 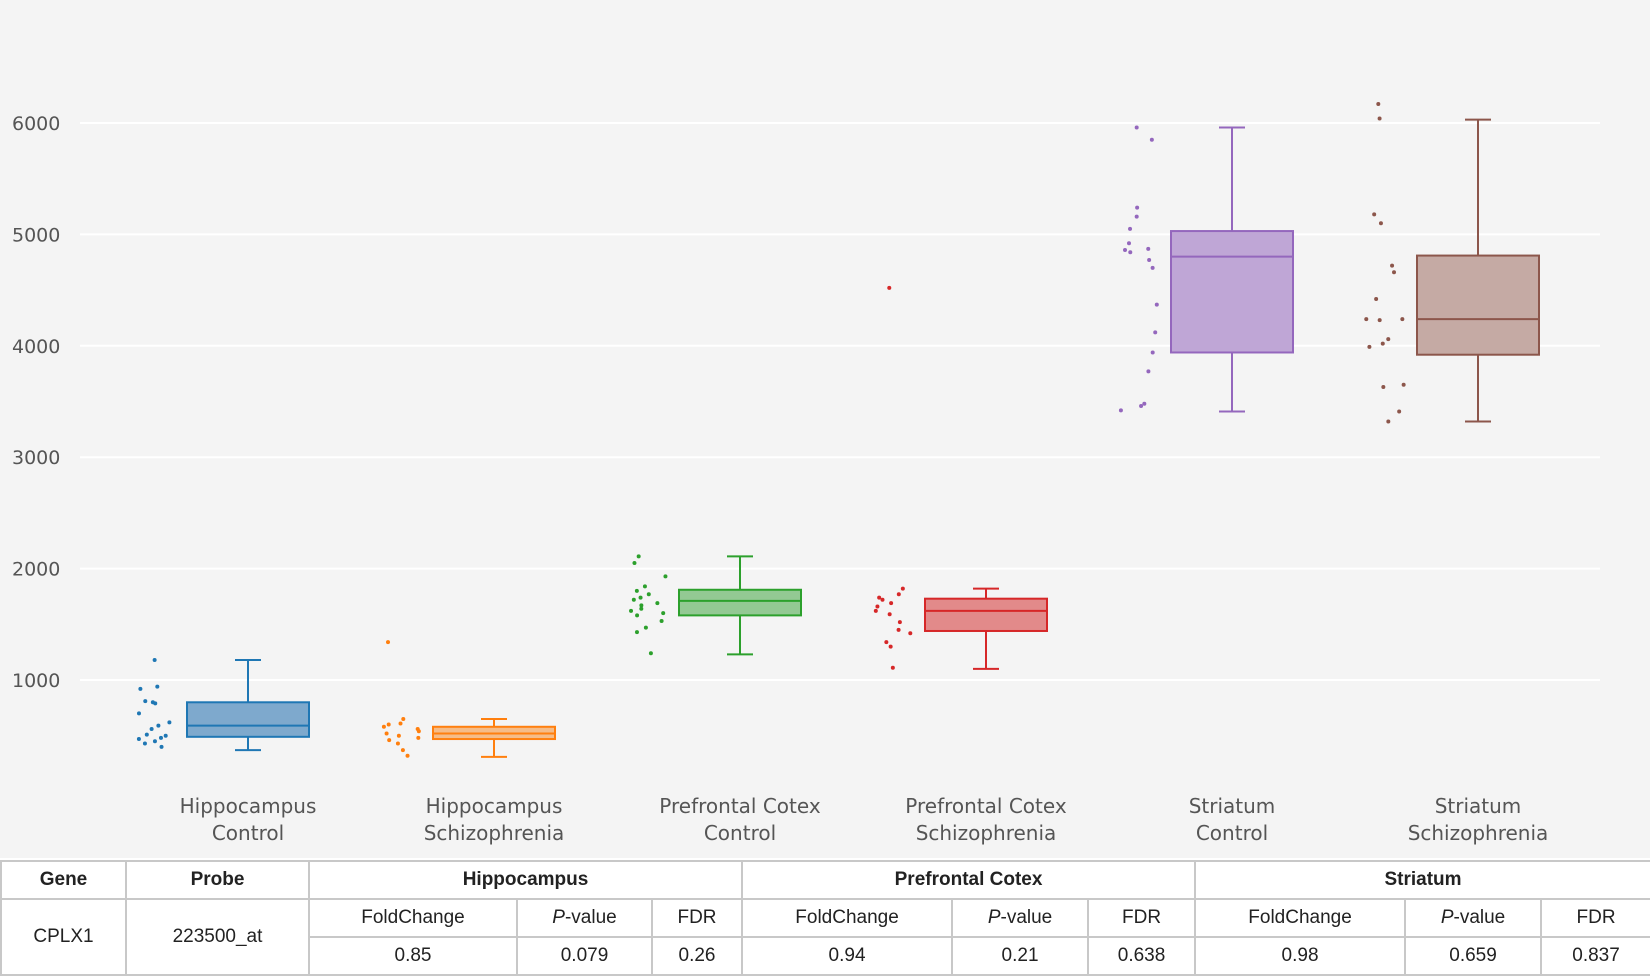 I want to click on striatum-foldchange-value: 0.98, so click(x=1300, y=956).